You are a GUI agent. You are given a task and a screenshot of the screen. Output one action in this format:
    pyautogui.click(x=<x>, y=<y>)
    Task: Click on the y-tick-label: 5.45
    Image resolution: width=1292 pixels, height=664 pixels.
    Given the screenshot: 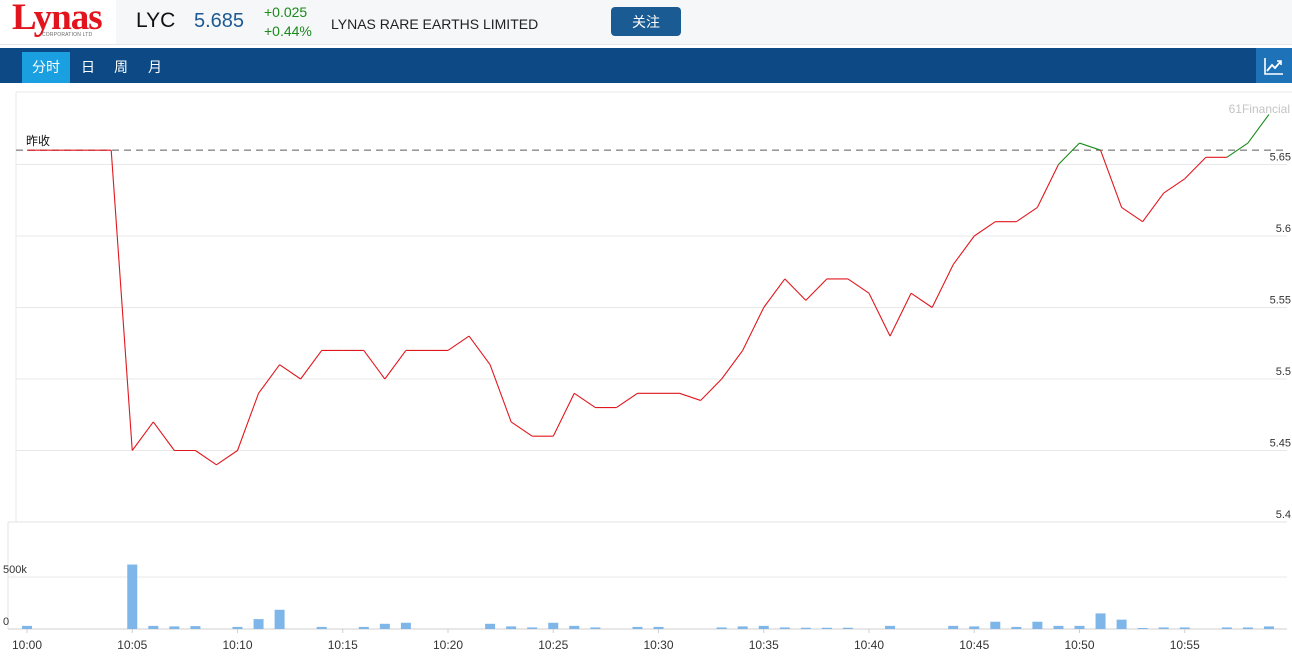 What is the action you would take?
    pyautogui.click(x=1280, y=444)
    